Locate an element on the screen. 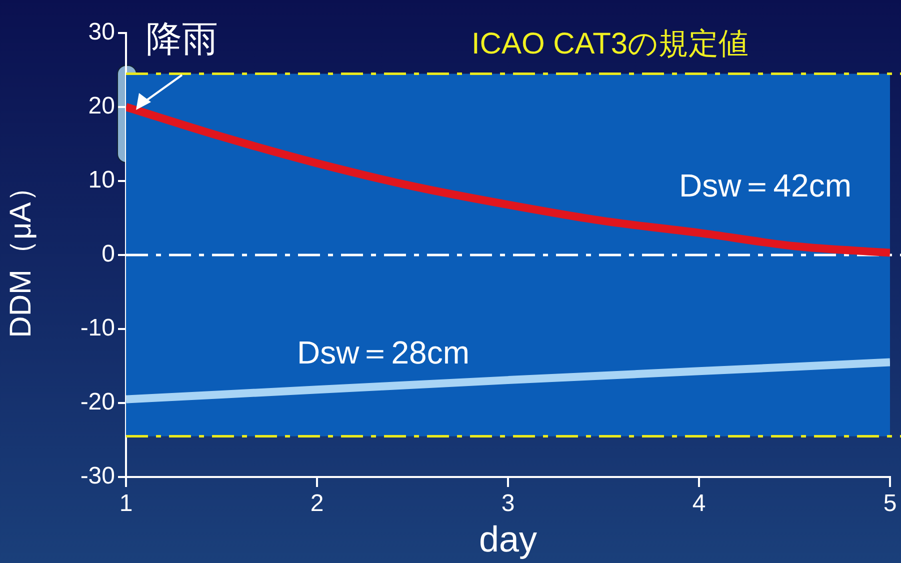 This screenshot has height=563, width=901. y-axis-title: DDM（μA） is located at coordinates (21, 255).